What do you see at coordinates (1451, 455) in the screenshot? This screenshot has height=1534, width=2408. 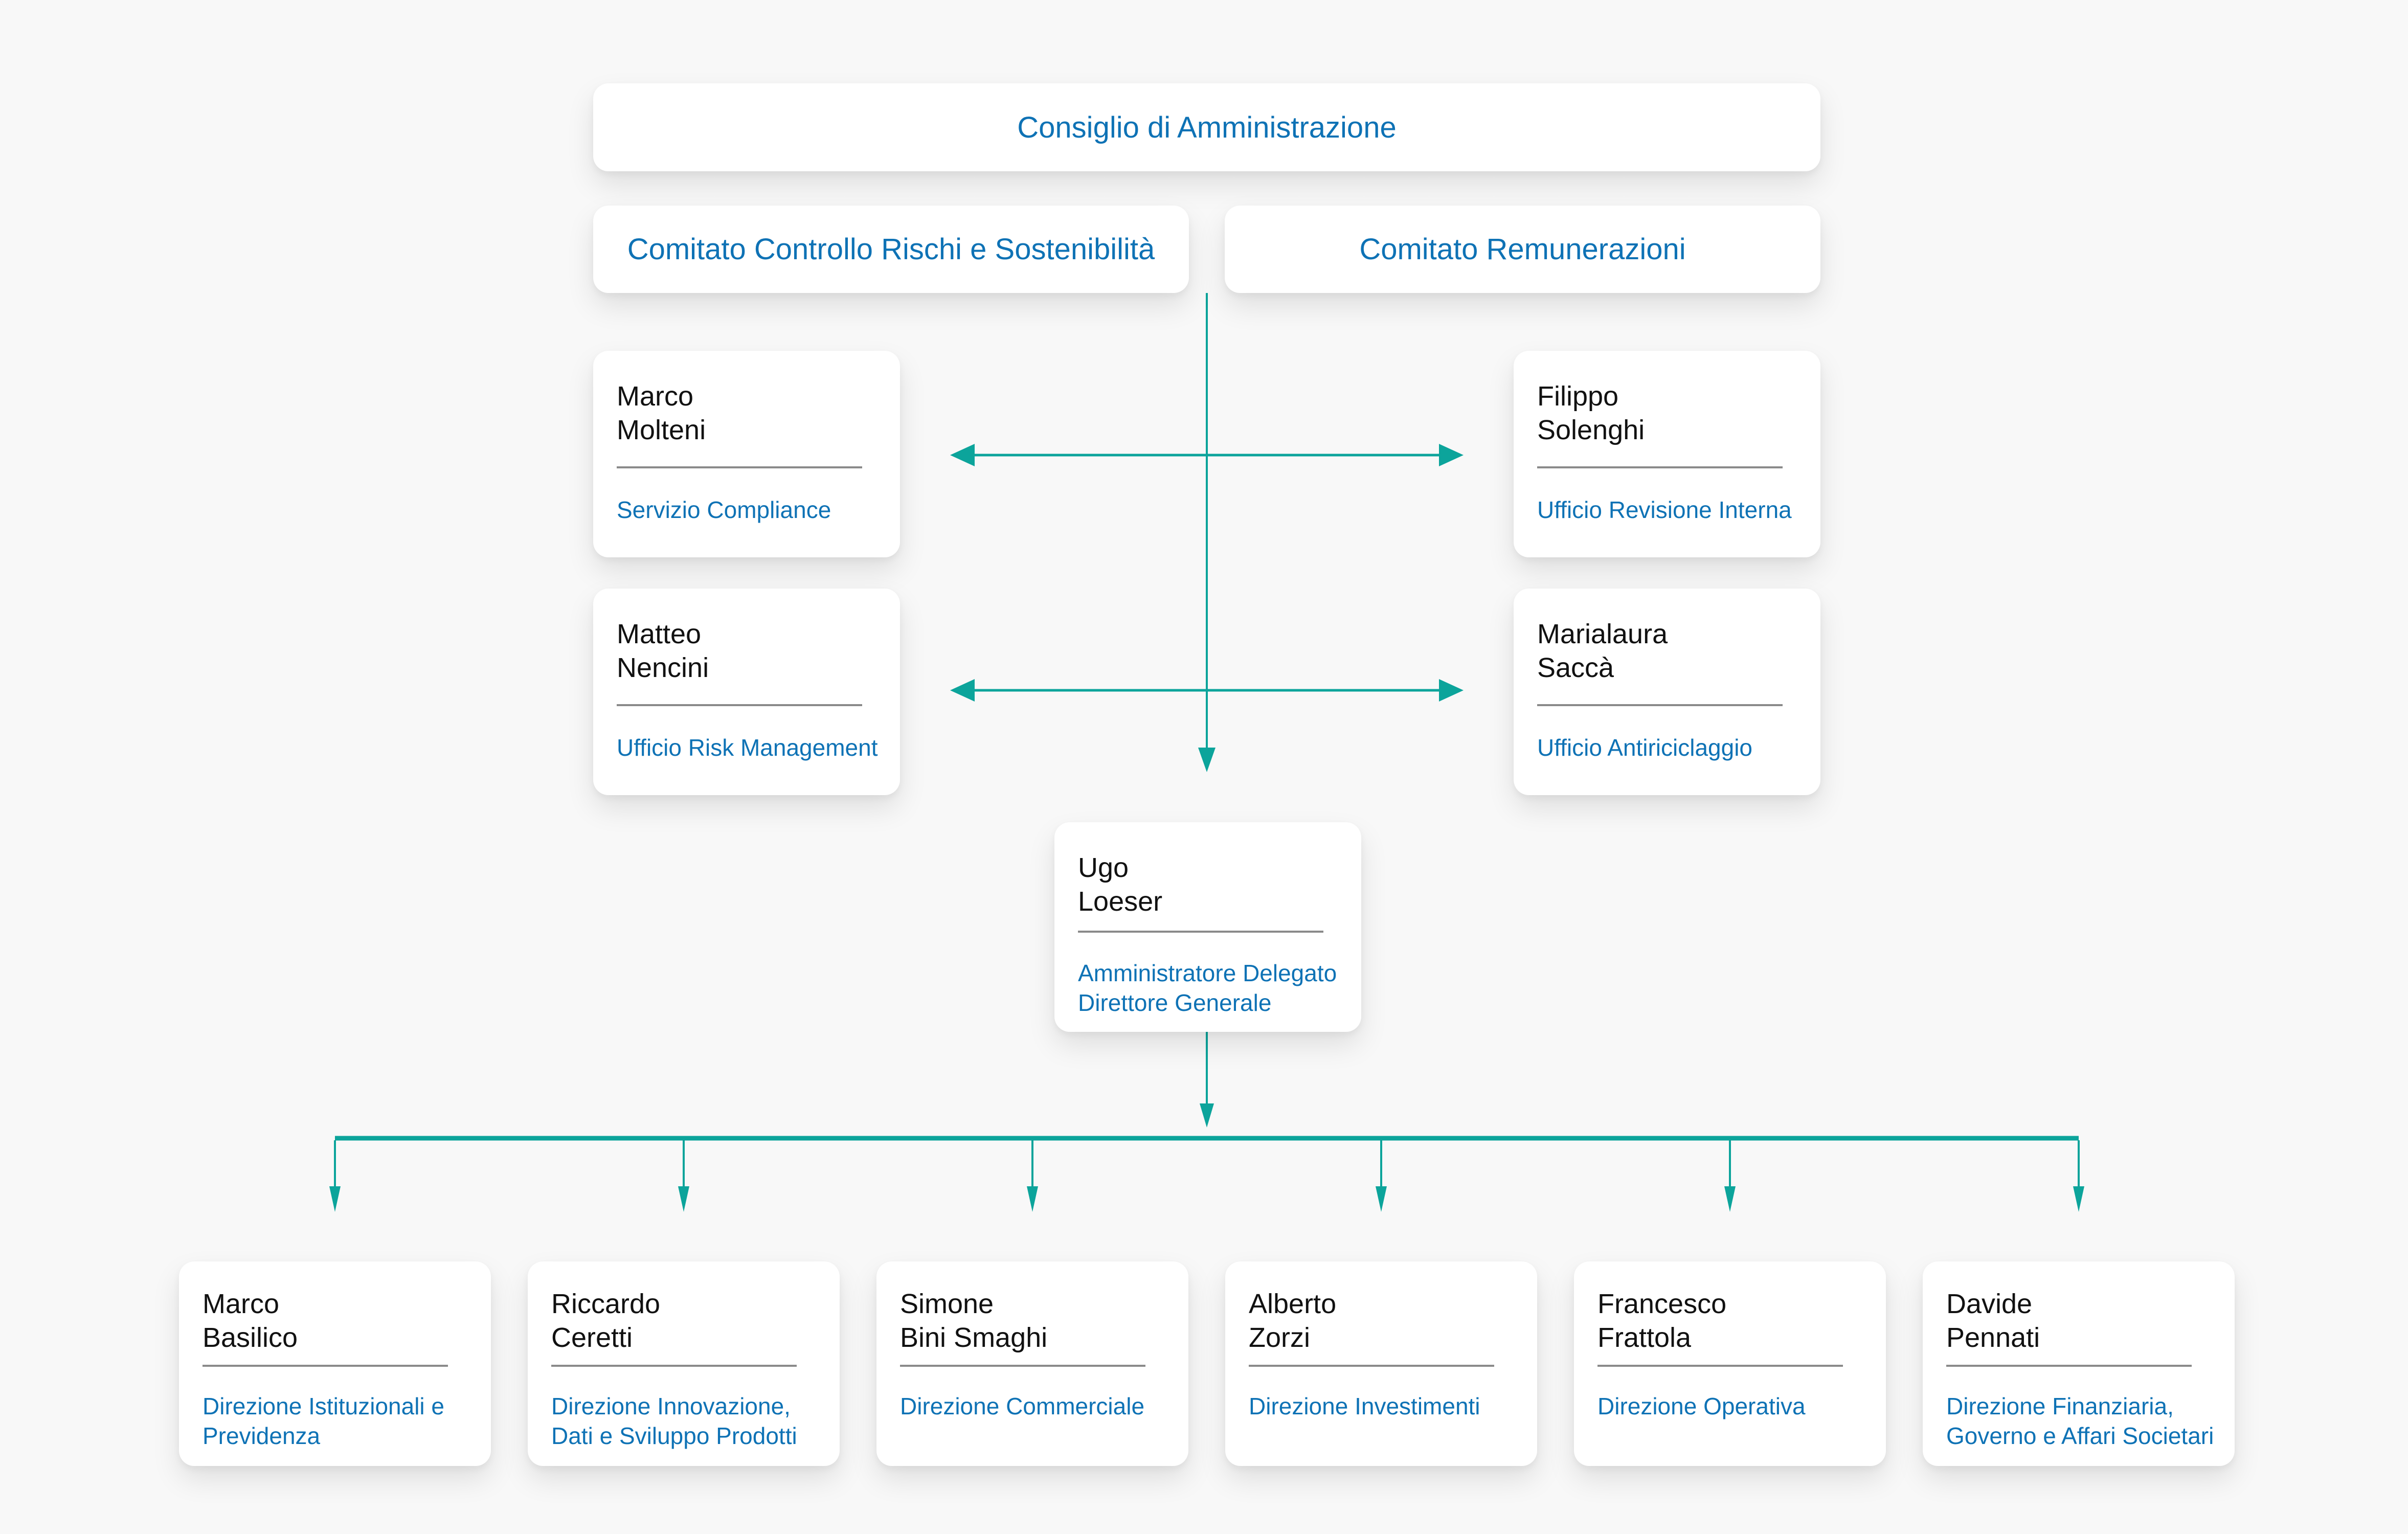 I see `arrowhead-row1-right` at bounding box center [1451, 455].